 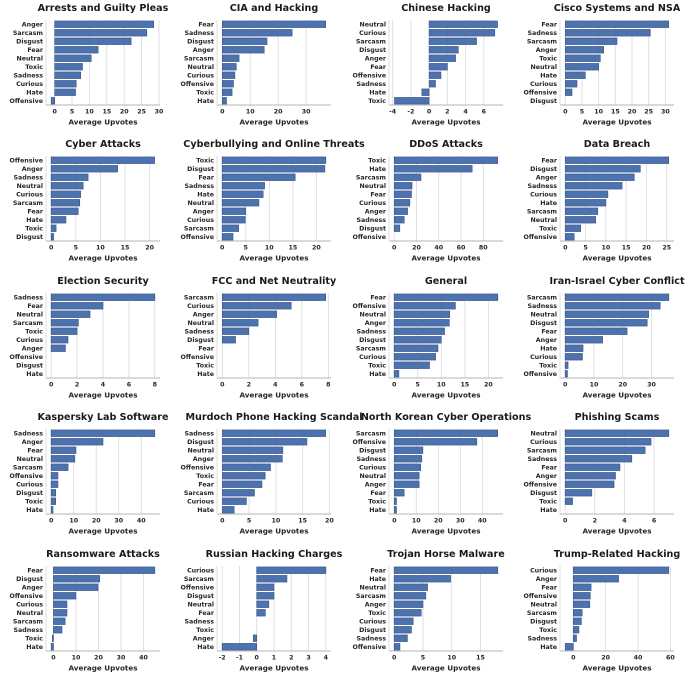 I want to click on x-tick-label: 6, so click(x=654, y=521).